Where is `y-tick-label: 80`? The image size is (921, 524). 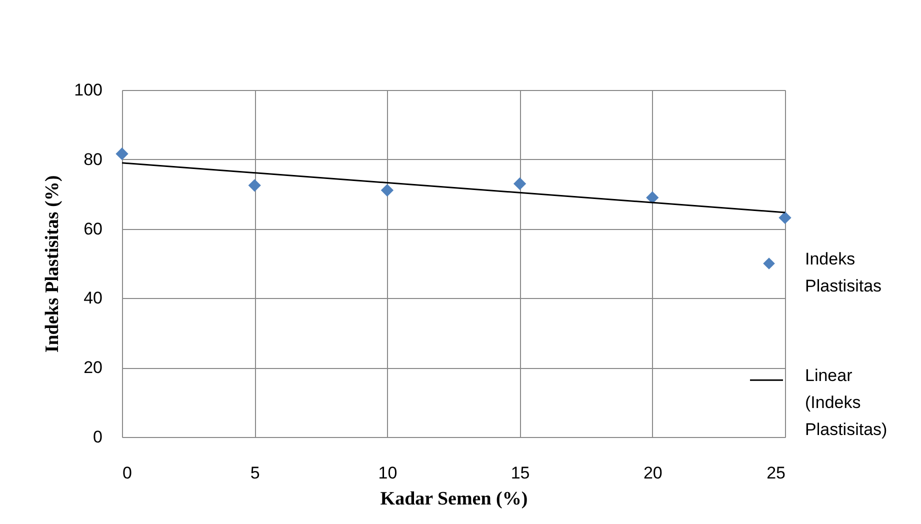 y-tick-label: 80 is located at coordinates (93, 159).